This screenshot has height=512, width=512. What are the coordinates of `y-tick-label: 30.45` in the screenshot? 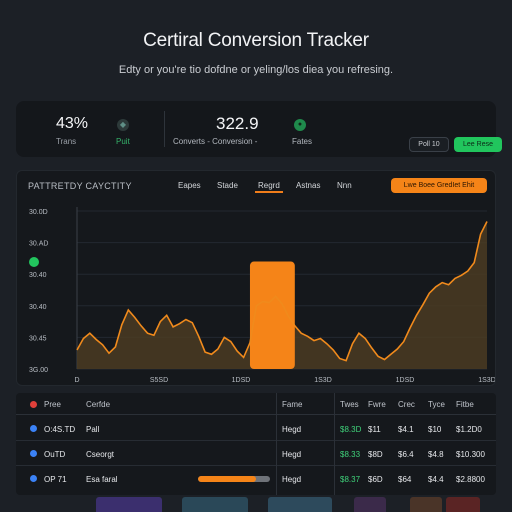 It's located at (38, 338).